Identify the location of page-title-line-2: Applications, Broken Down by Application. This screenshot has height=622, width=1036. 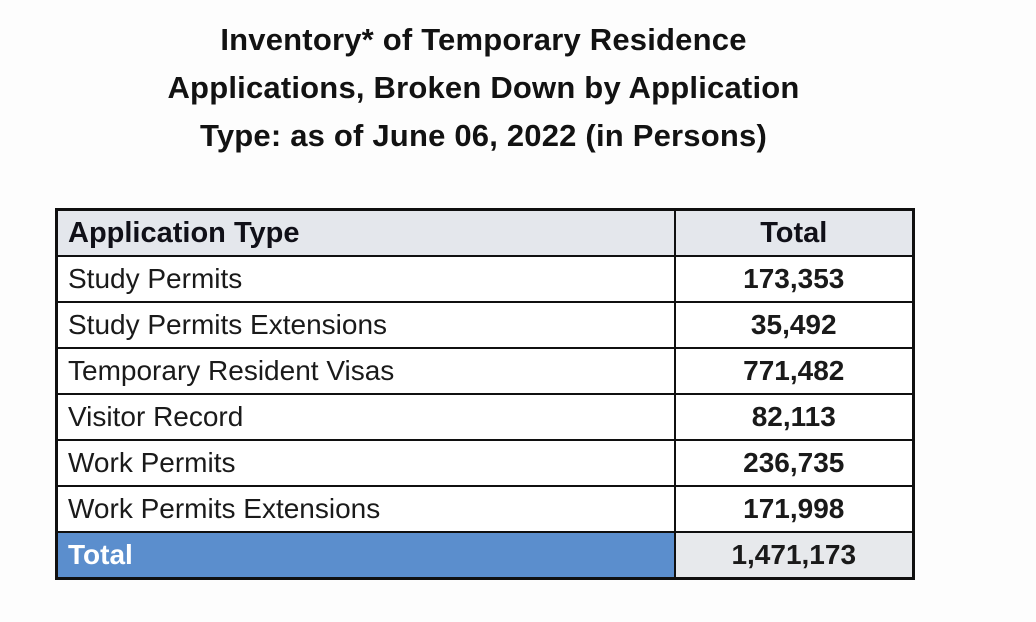
(483, 87).